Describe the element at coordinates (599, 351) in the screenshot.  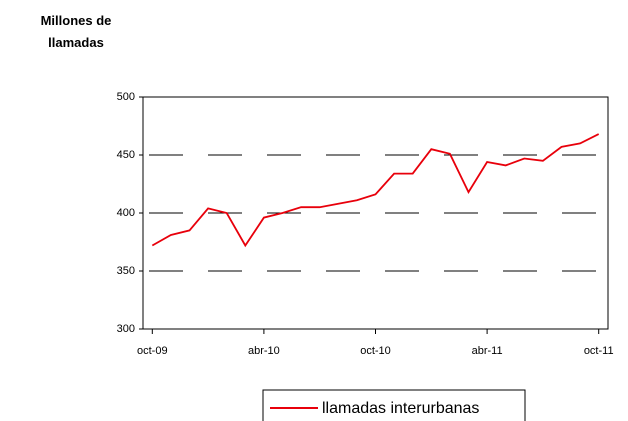
I see `x-tick-label: oct-11` at that location.